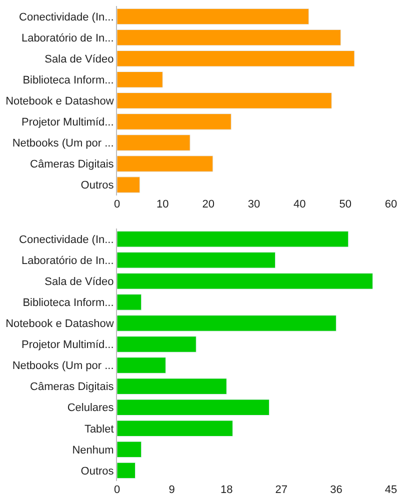 The image size is (405, 502). I want to click on x-tick-label: 18, so click(226, 490).